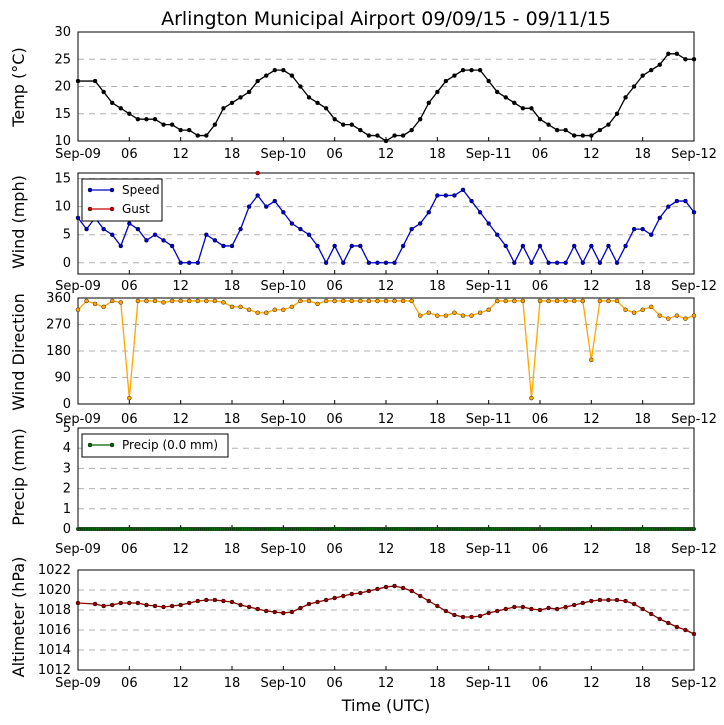 Image resolution: width=724 pixels, height=725 pixels. I want to click on y-tick-label: 2, so click(67, 489).